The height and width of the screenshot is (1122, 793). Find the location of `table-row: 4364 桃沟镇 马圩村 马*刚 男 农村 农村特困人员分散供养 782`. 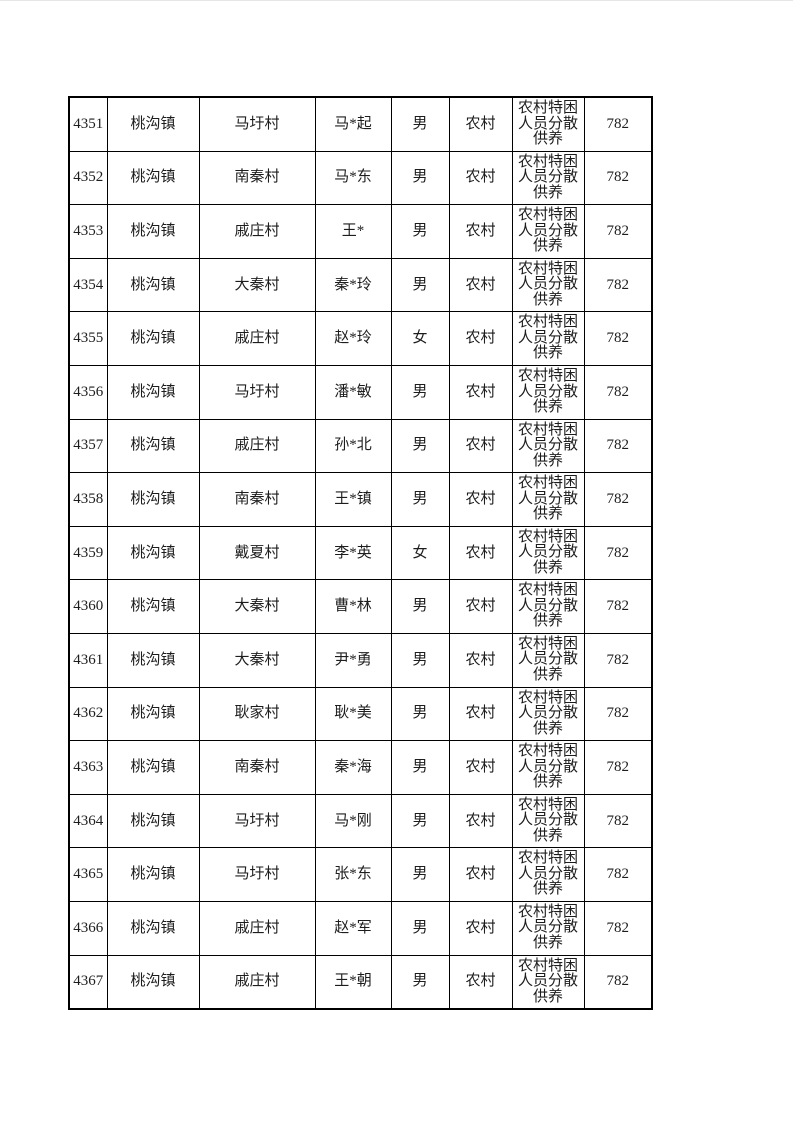

table-row: 4364 桃沟镇 马圩村 马*刚 男 农村 农村特困人员分散供养 782 is located at coordinates (360, 821).